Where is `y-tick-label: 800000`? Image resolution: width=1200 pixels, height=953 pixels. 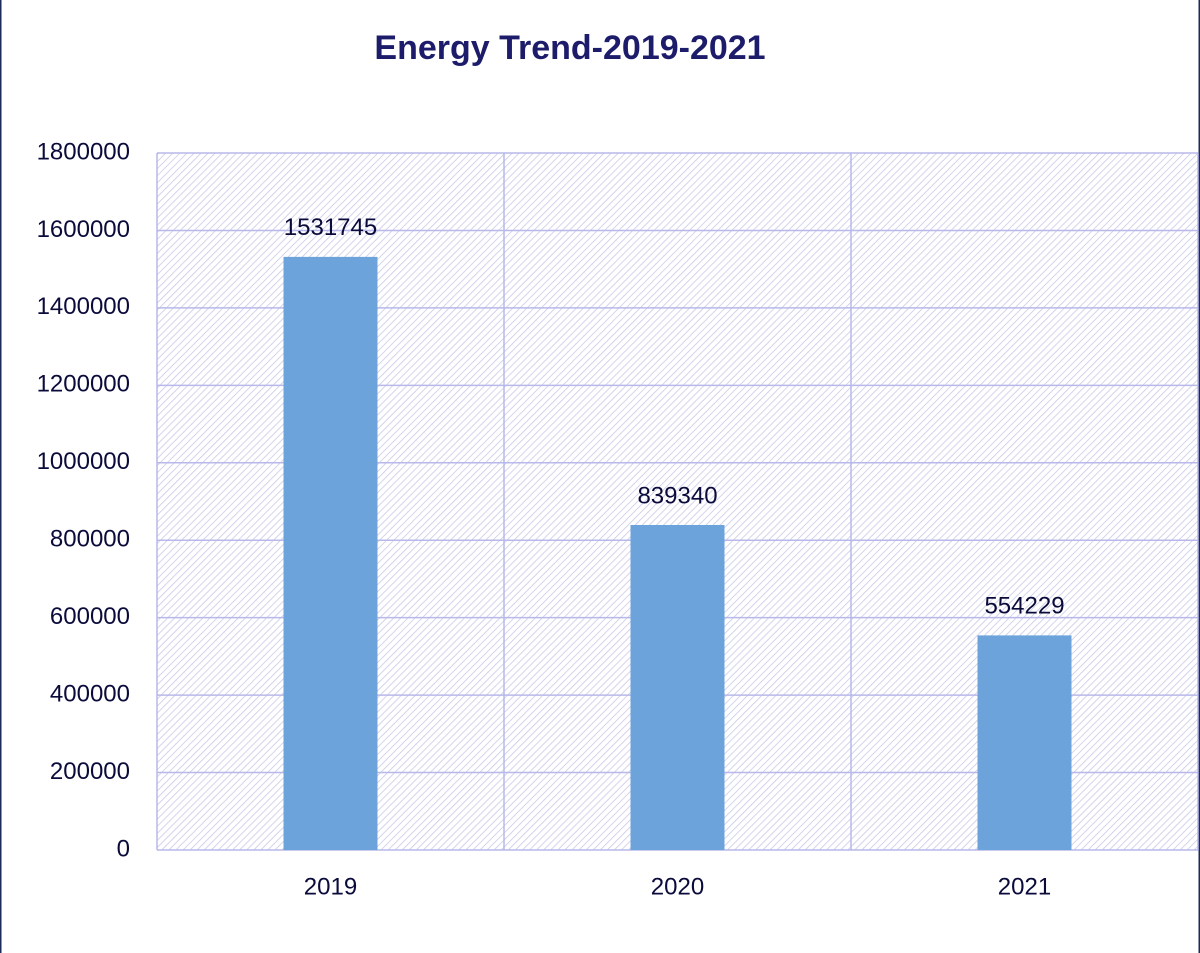
y-tick-label: 800000 is located at coordinates (90, 539).